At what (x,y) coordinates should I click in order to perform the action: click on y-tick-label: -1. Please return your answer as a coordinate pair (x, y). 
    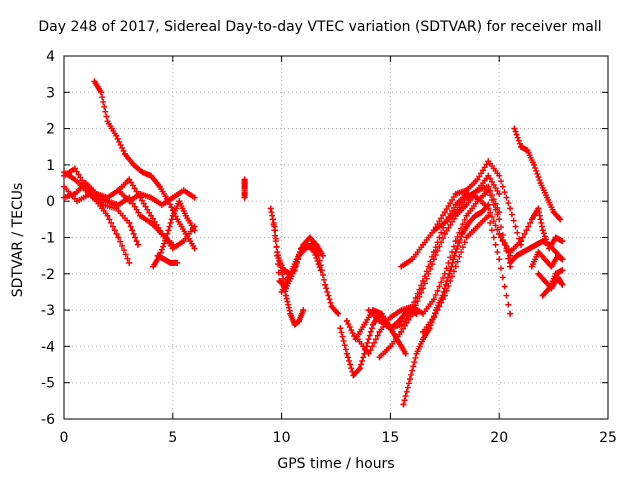
    Looking at the image, I should click on (48, 239).